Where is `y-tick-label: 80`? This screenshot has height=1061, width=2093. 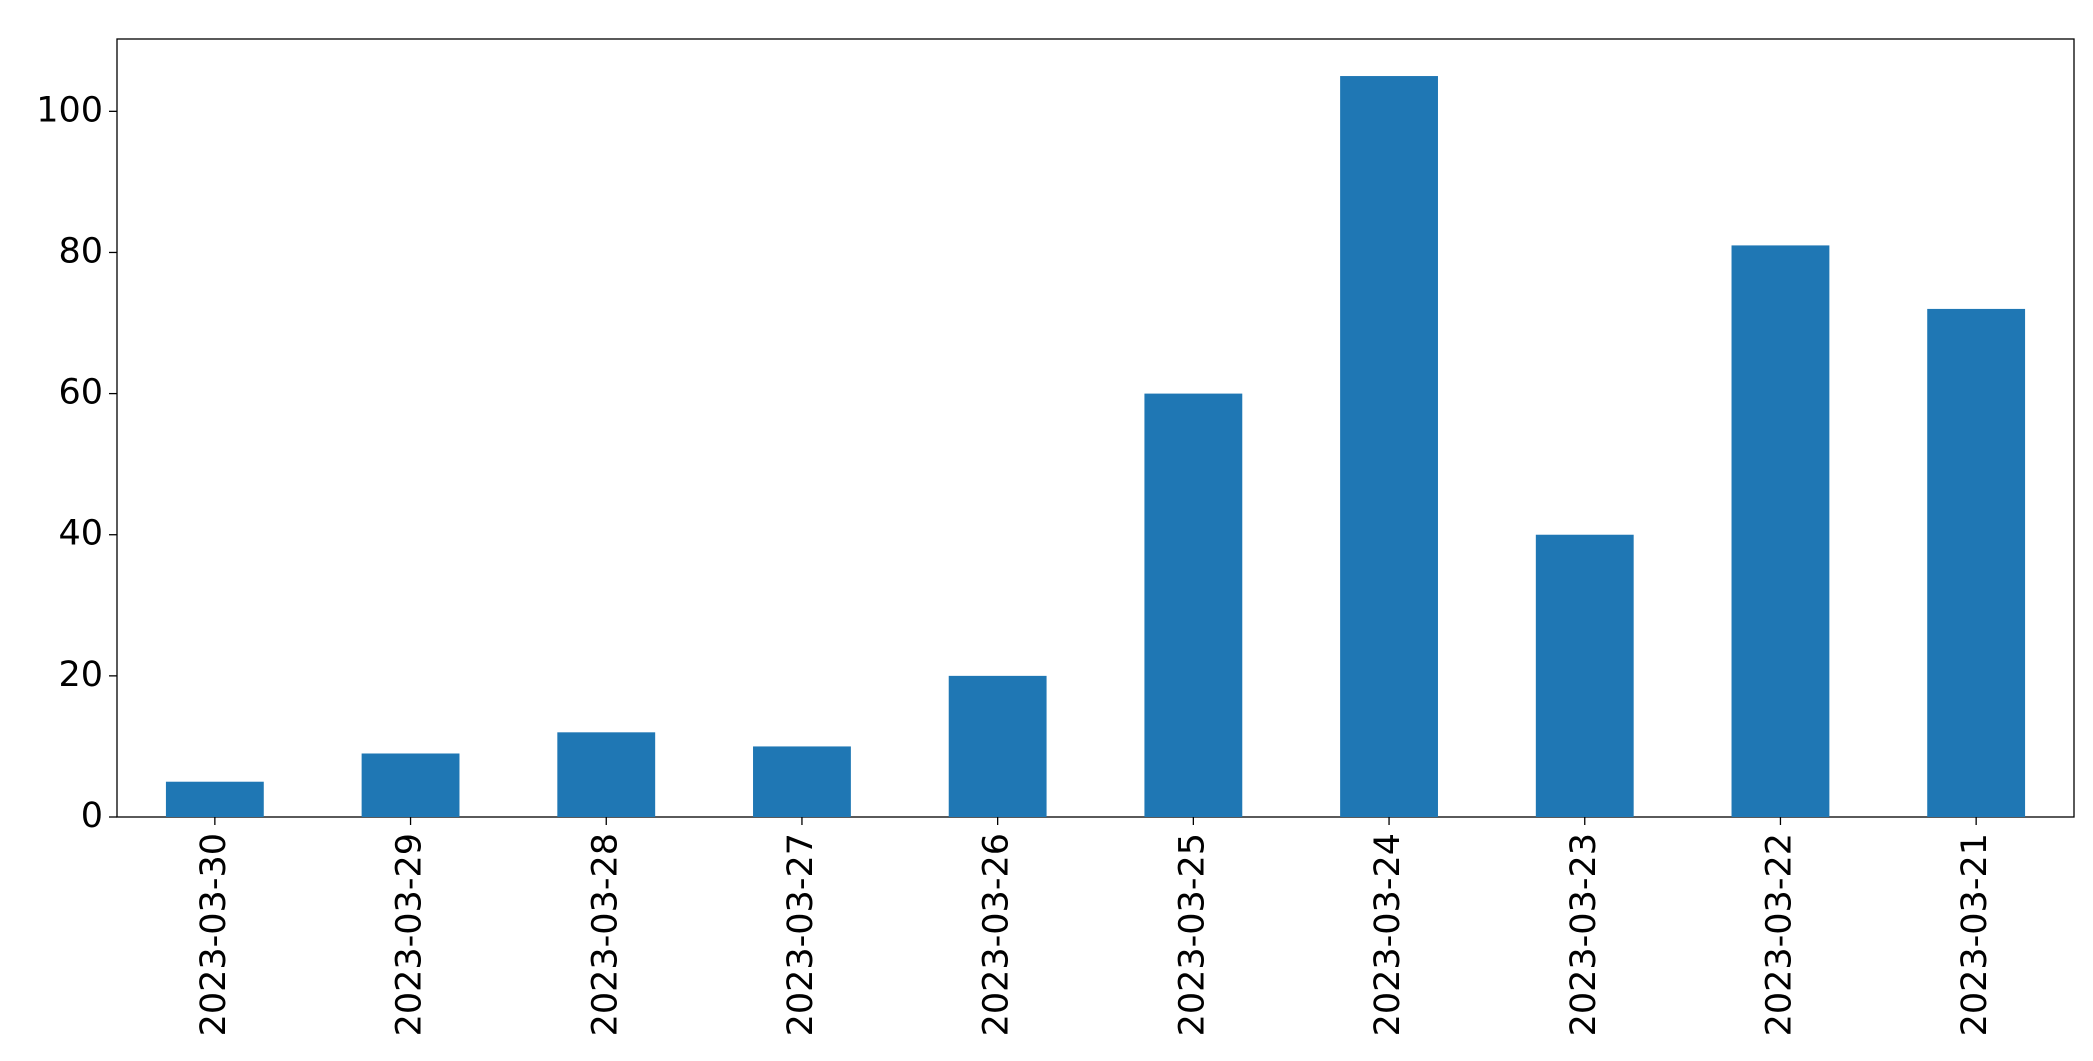
y-tick-label: 80 is located at coordinates (80, 251).